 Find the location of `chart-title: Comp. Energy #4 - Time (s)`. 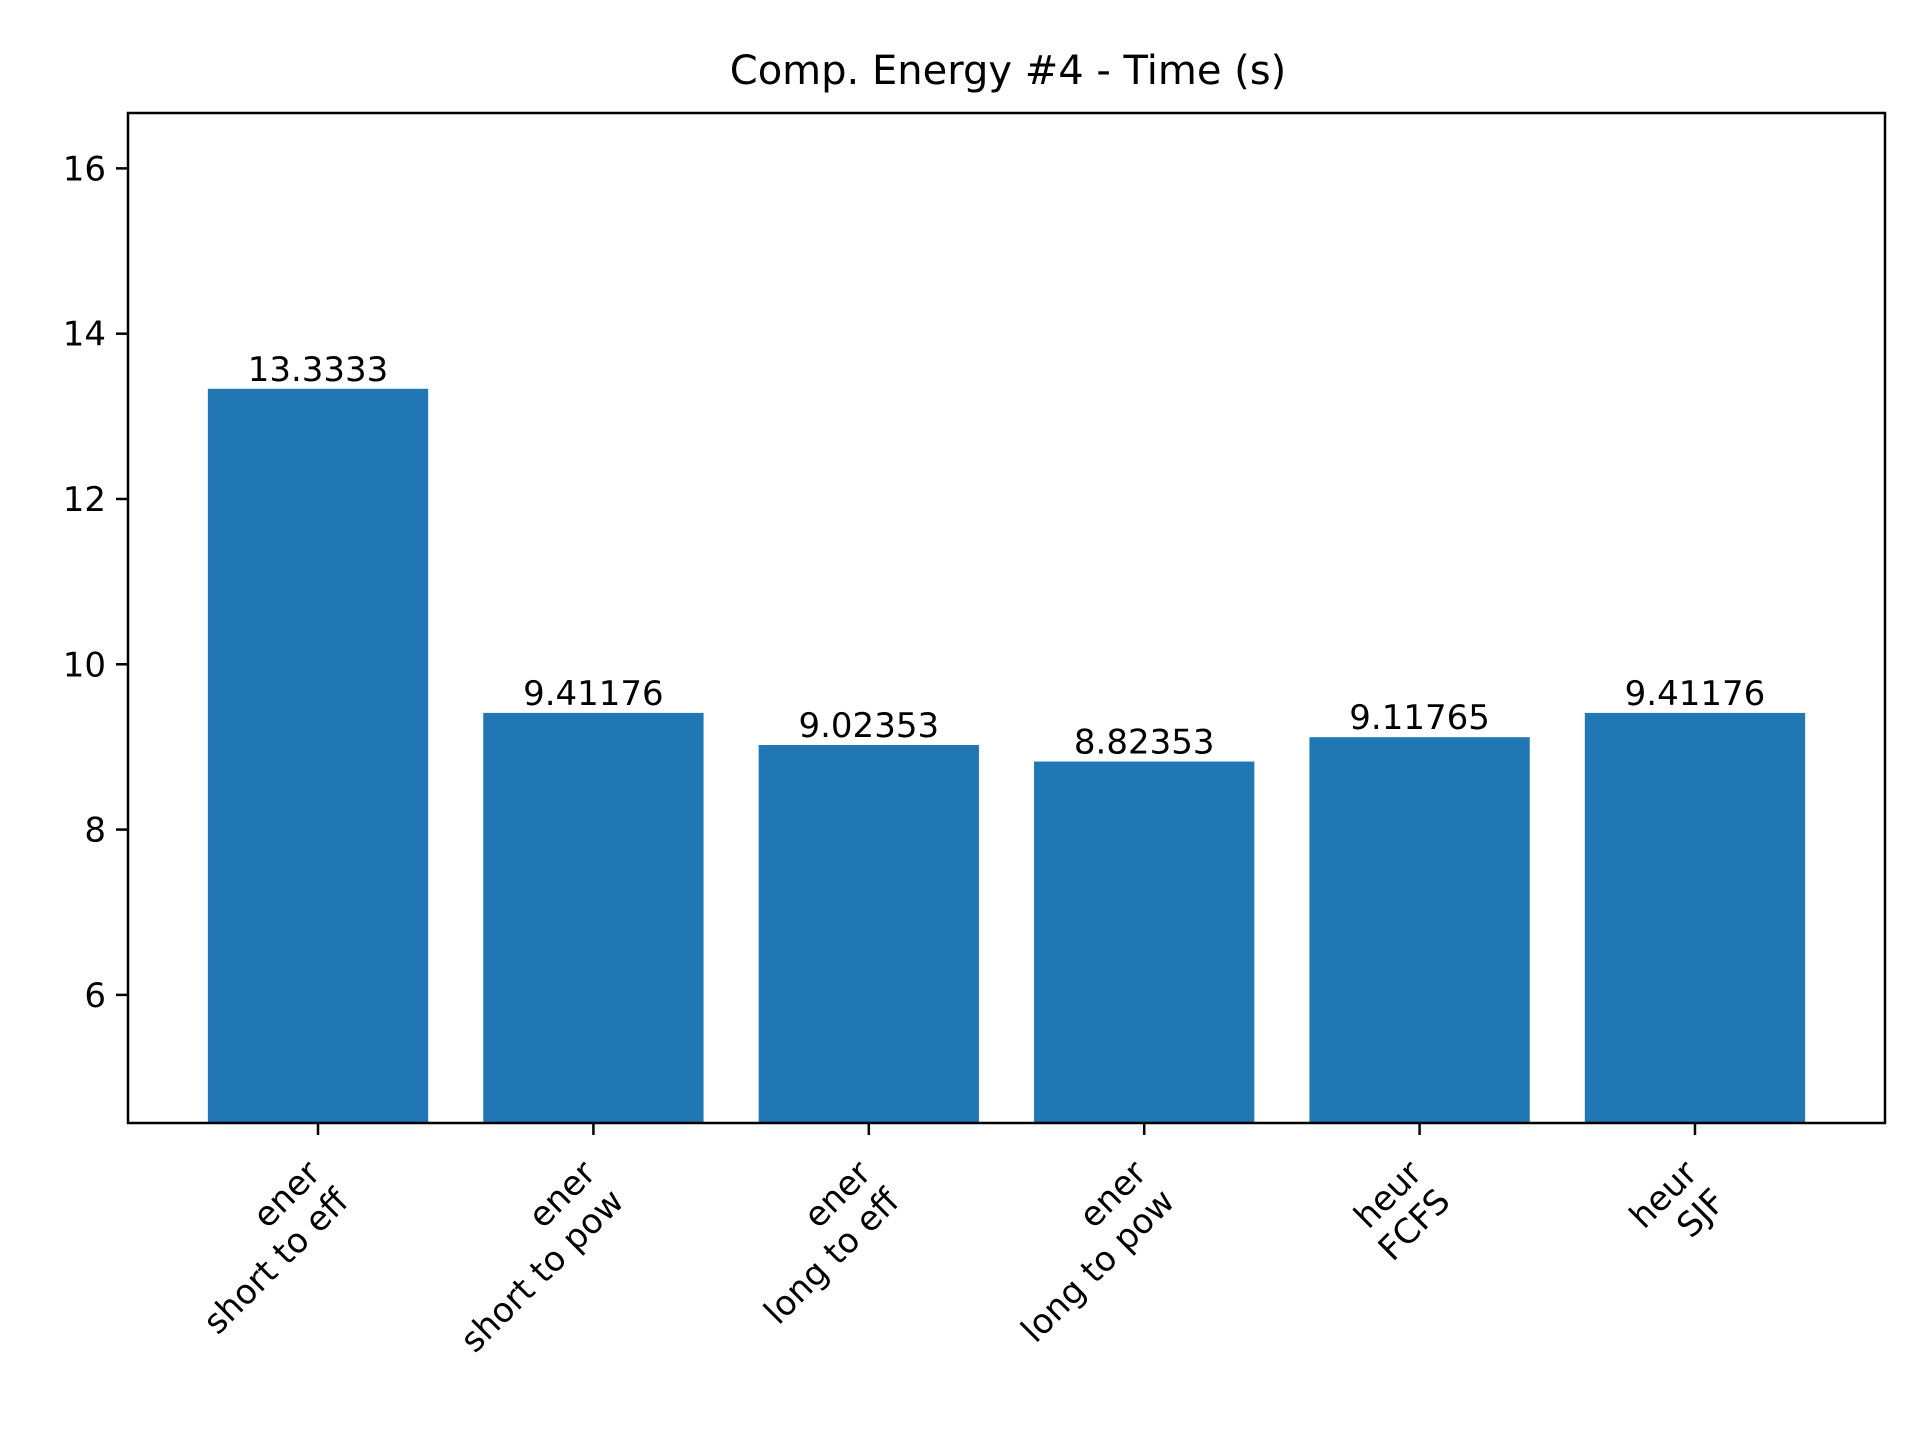

chart-title: Comp. Energy #4 - Time (s) is located at coordinates (1008, 71).